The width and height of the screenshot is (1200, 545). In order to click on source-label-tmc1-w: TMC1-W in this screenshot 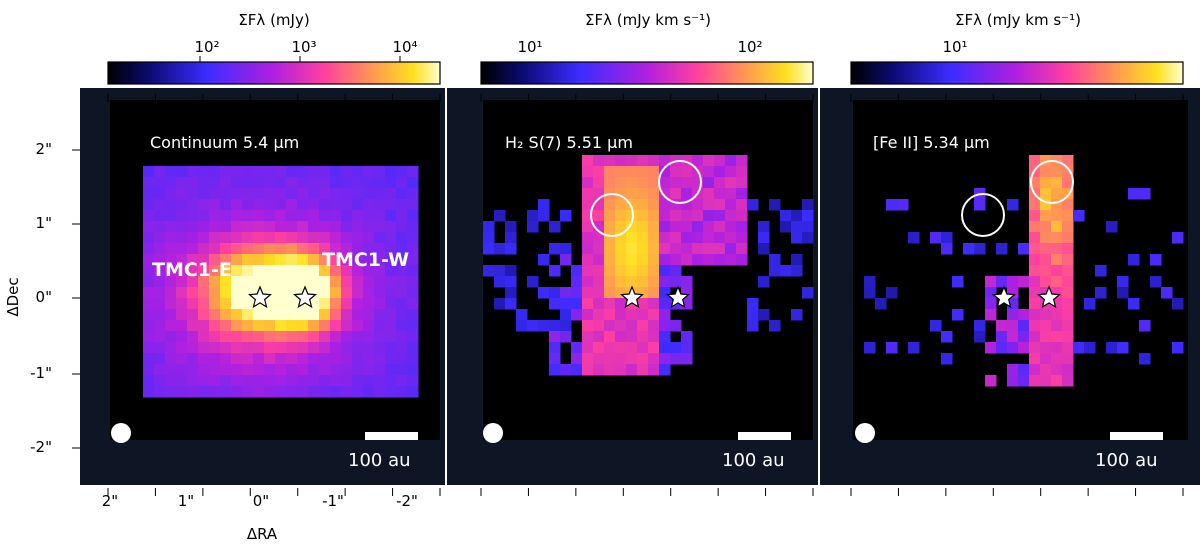, I will do `click(365, 260)`.